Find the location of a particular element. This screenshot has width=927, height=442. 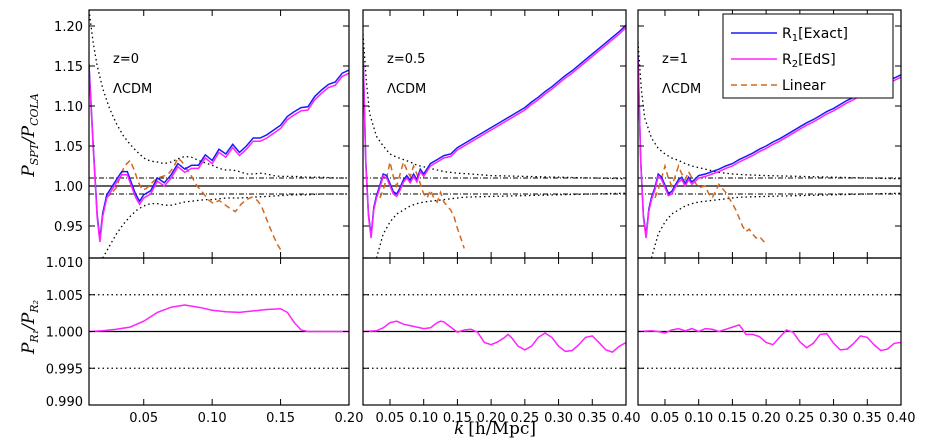

legend-entry-linear: Linear is located at coordinates (778, 86).